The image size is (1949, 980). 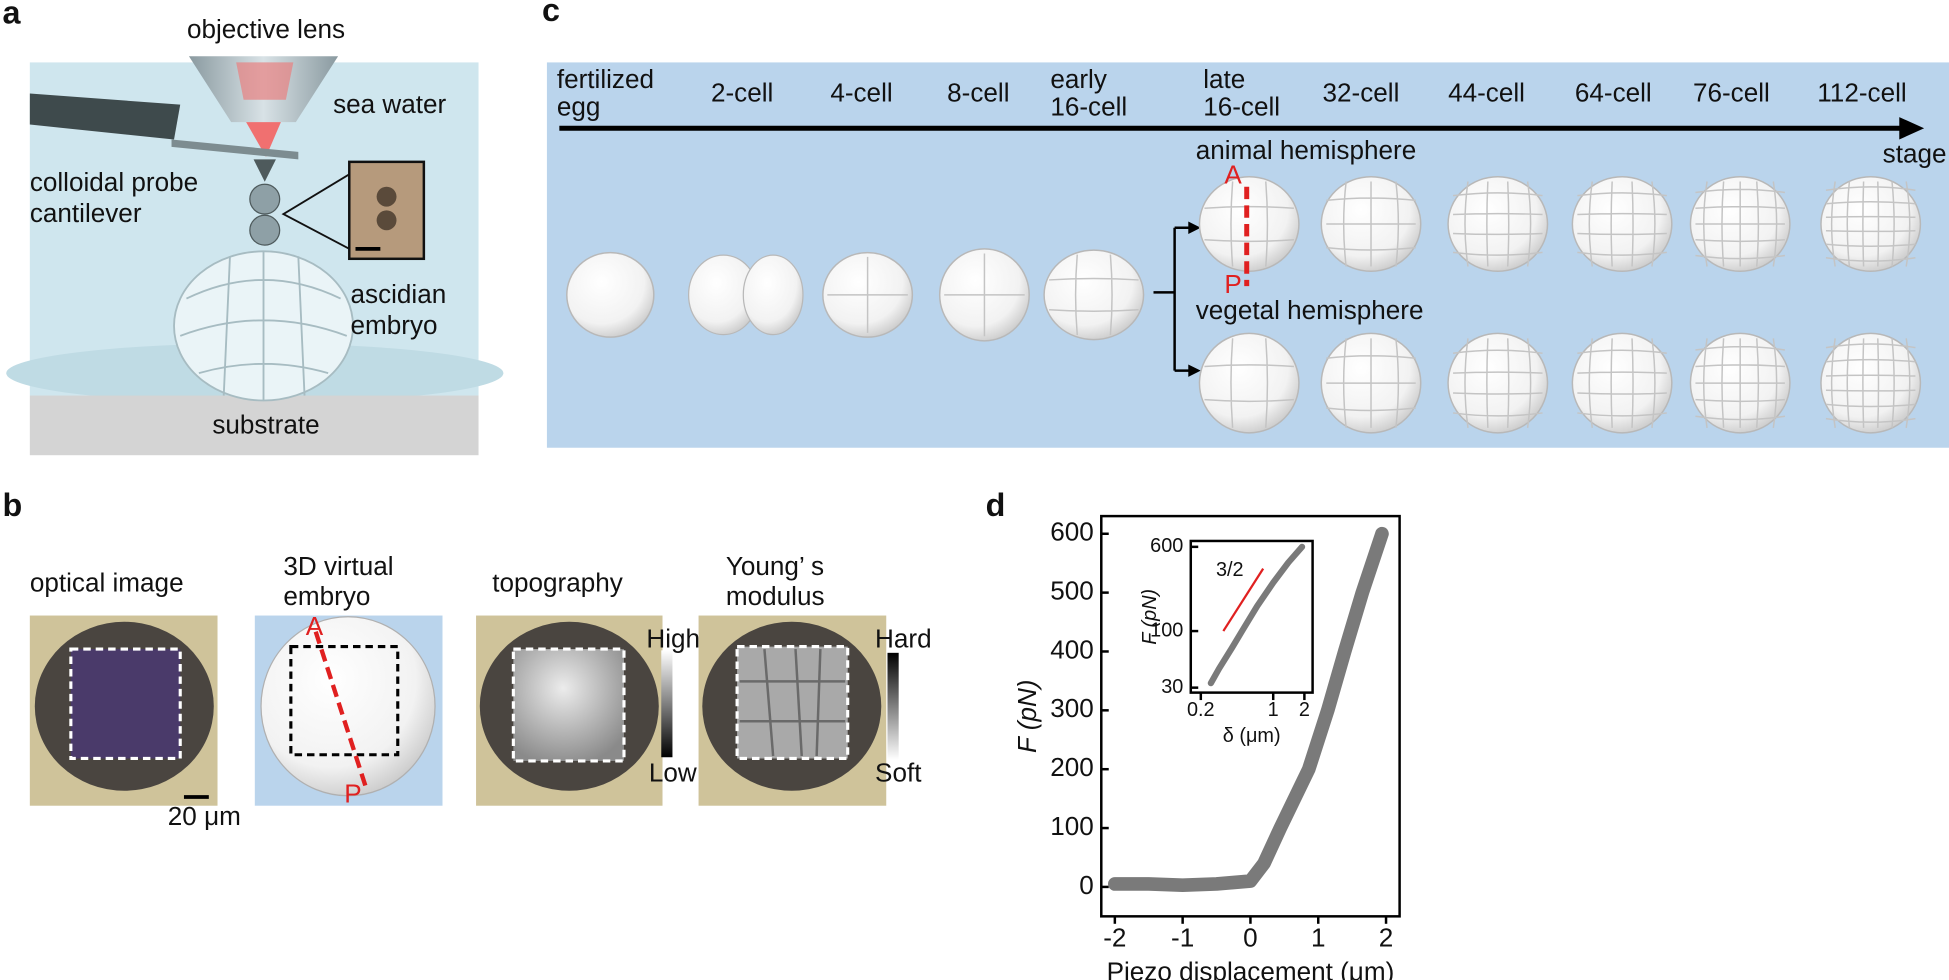 I want to click on stage-label: 76-cell, so click(x=1731, y=93).